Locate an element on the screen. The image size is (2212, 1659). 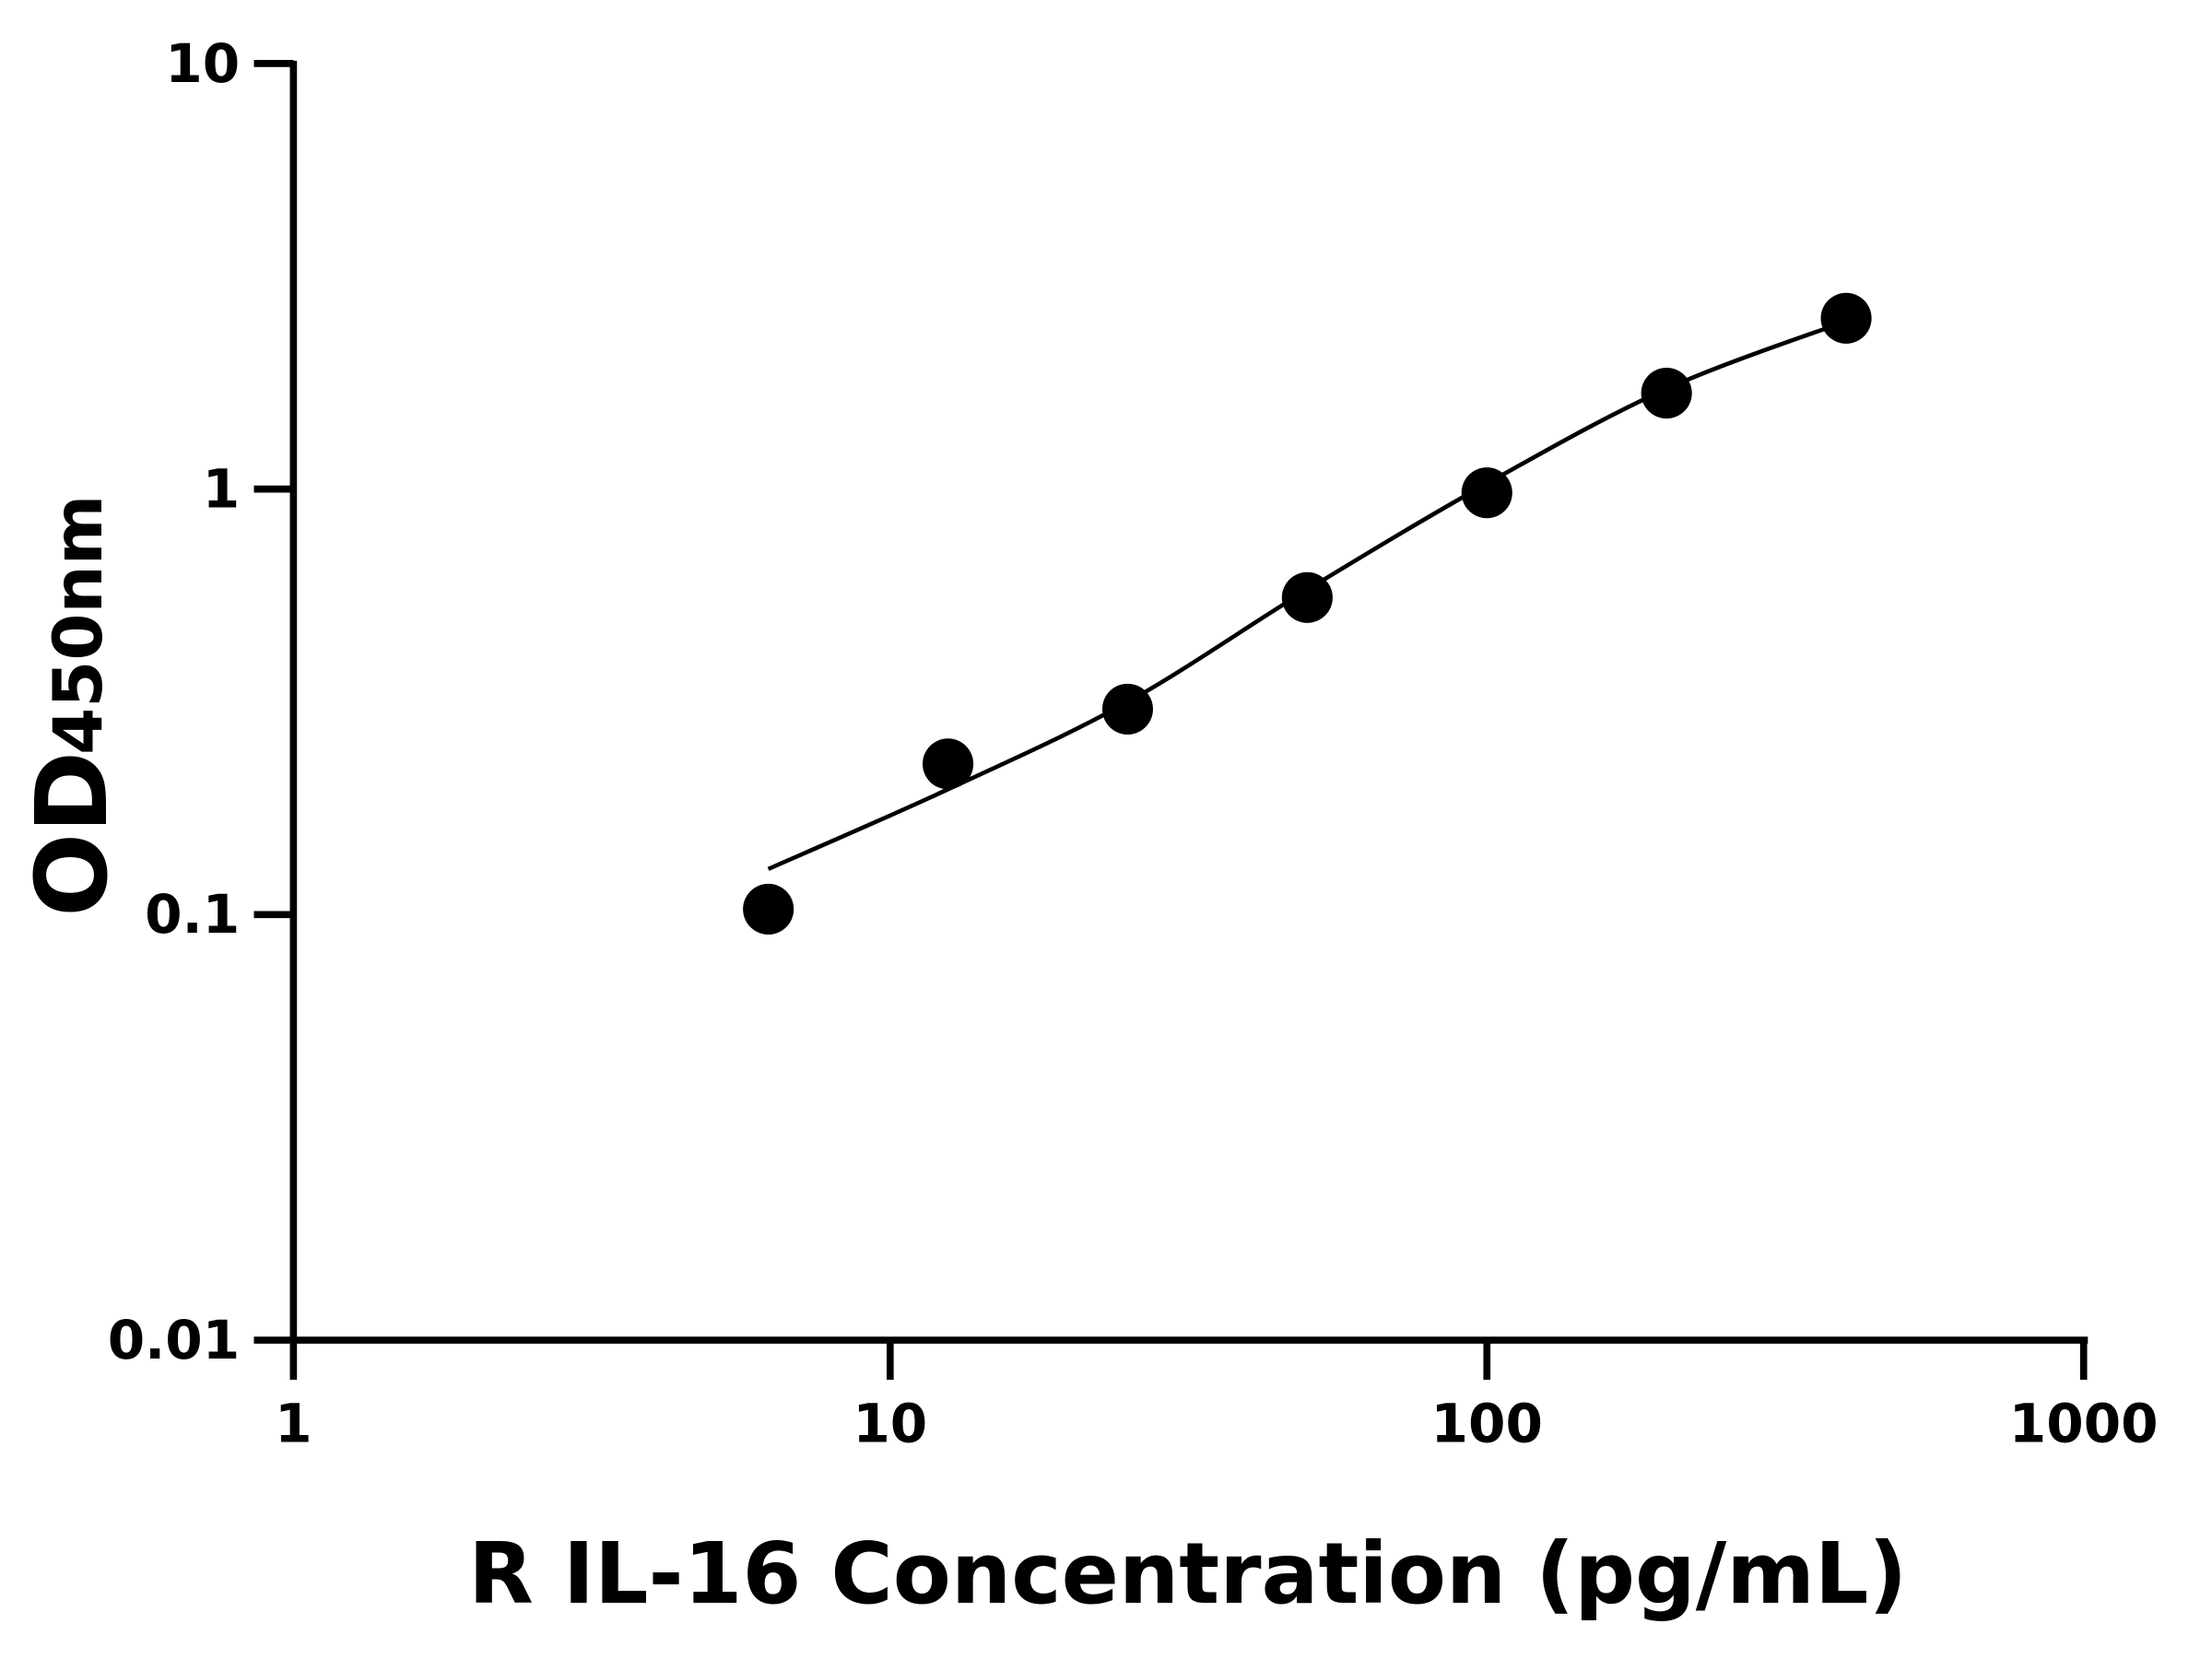
y-tick-label: 10 is located at coordinates (202, 63).